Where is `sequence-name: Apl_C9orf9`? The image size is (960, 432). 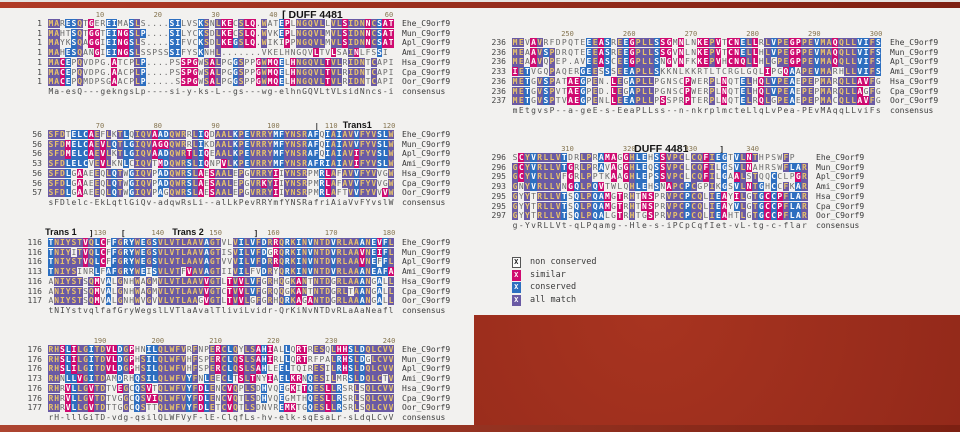 sequence-name: Apl_C9orf9 is located at coordinates (914, 62).